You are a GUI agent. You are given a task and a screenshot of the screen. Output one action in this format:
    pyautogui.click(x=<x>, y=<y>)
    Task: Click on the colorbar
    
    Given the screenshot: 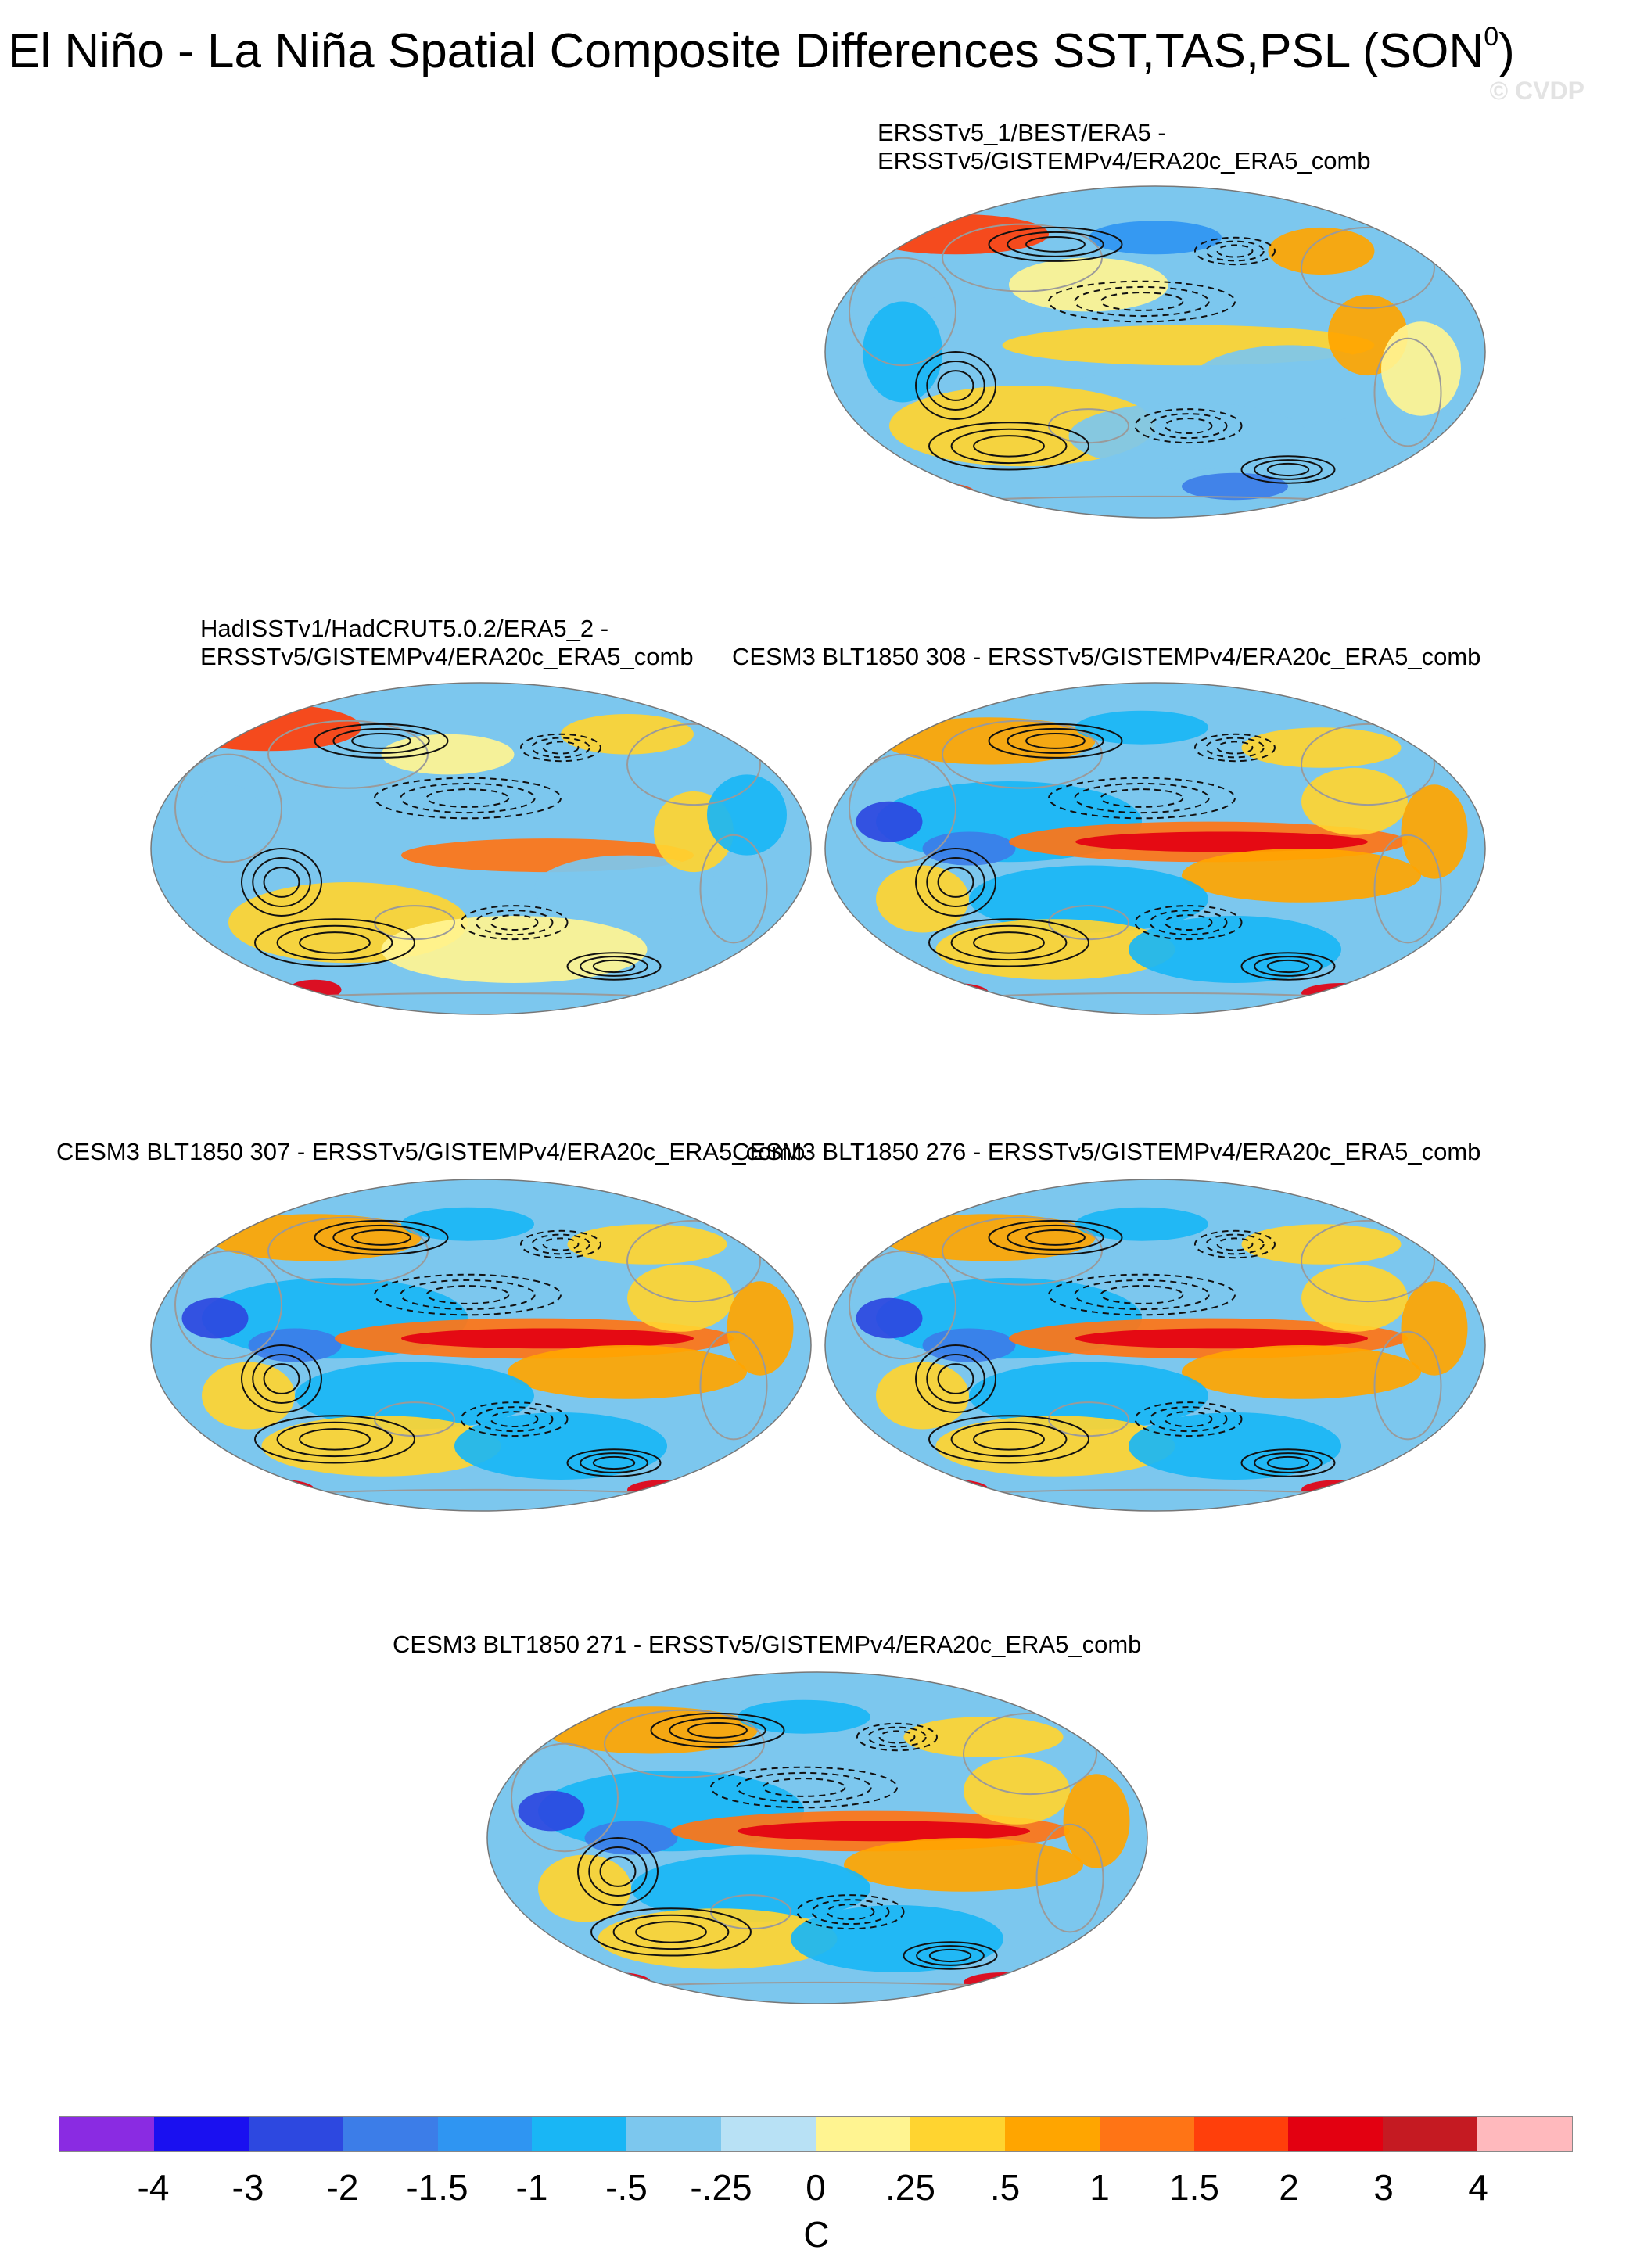 What is the action you would take?
    pyautogui.click(x=816, y=2134)
    